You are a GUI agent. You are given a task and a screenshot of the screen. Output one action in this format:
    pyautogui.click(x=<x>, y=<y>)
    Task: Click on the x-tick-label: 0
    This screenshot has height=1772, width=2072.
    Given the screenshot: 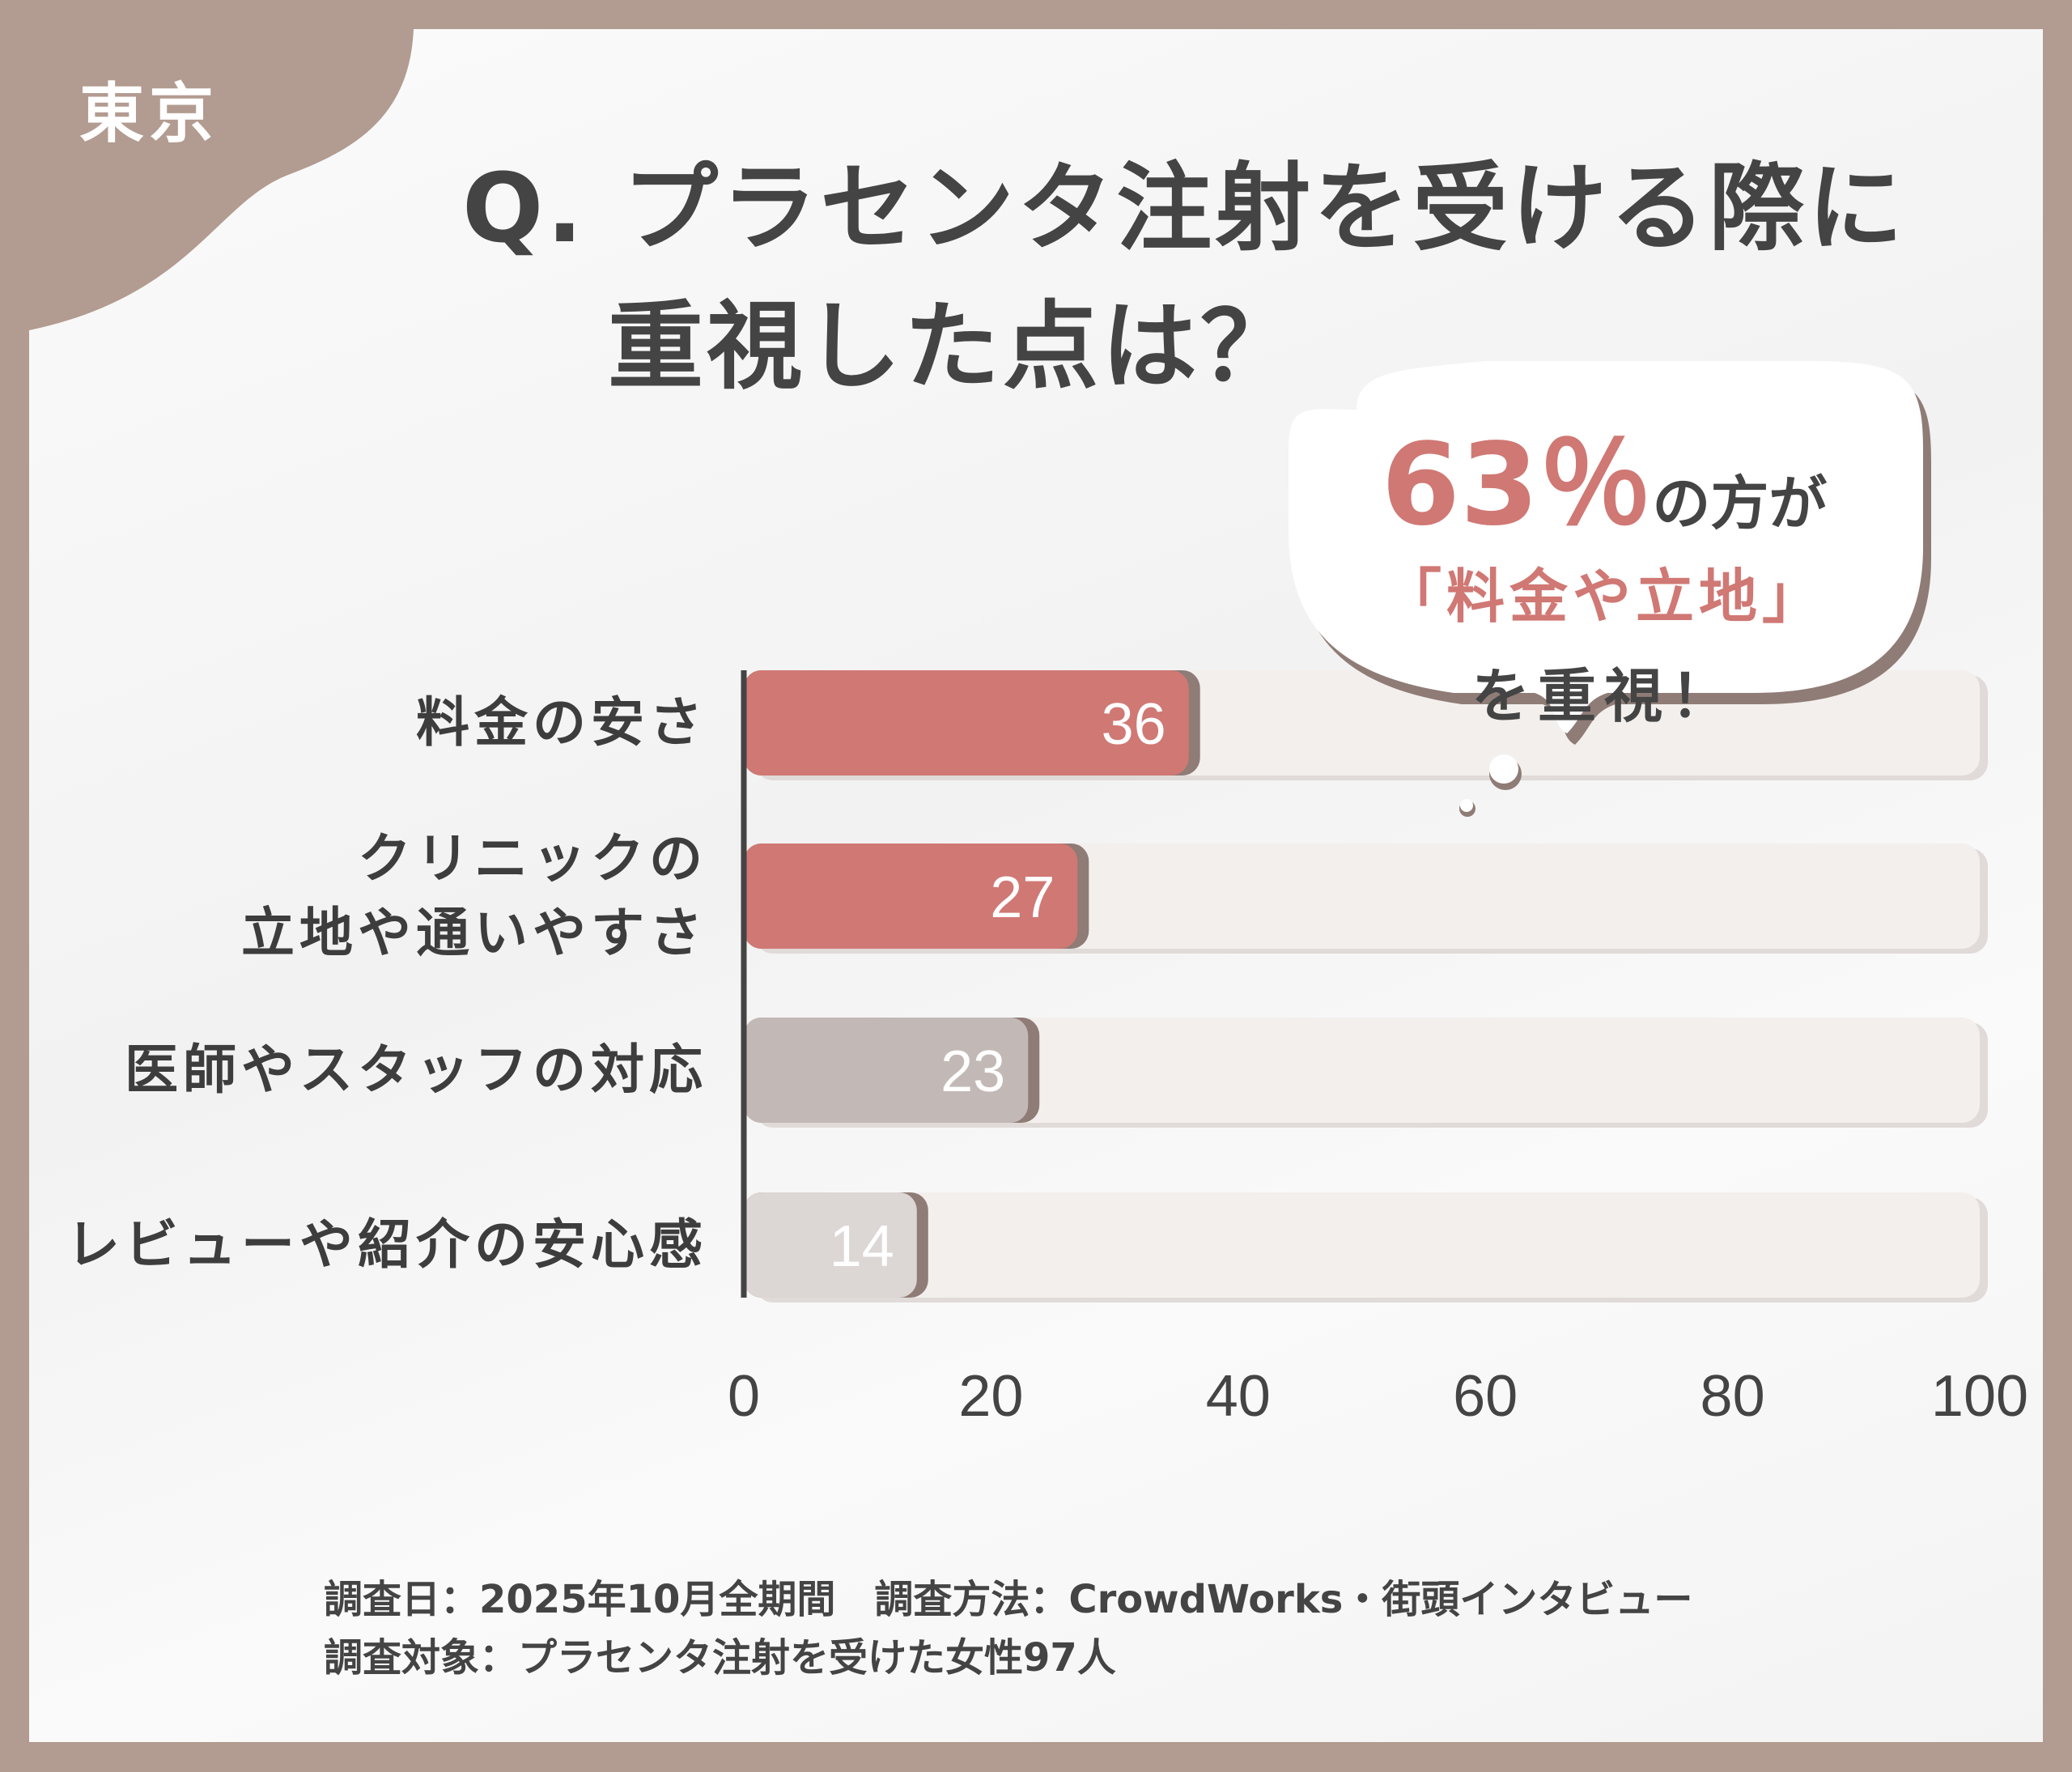 What is the action you would take?
    pyautogui.click(x=744, y=1397)
    